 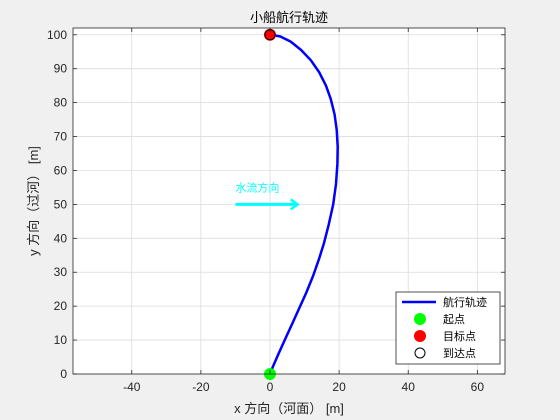 I want to click on x-tick-label: -20, so click(x=201, y=387).